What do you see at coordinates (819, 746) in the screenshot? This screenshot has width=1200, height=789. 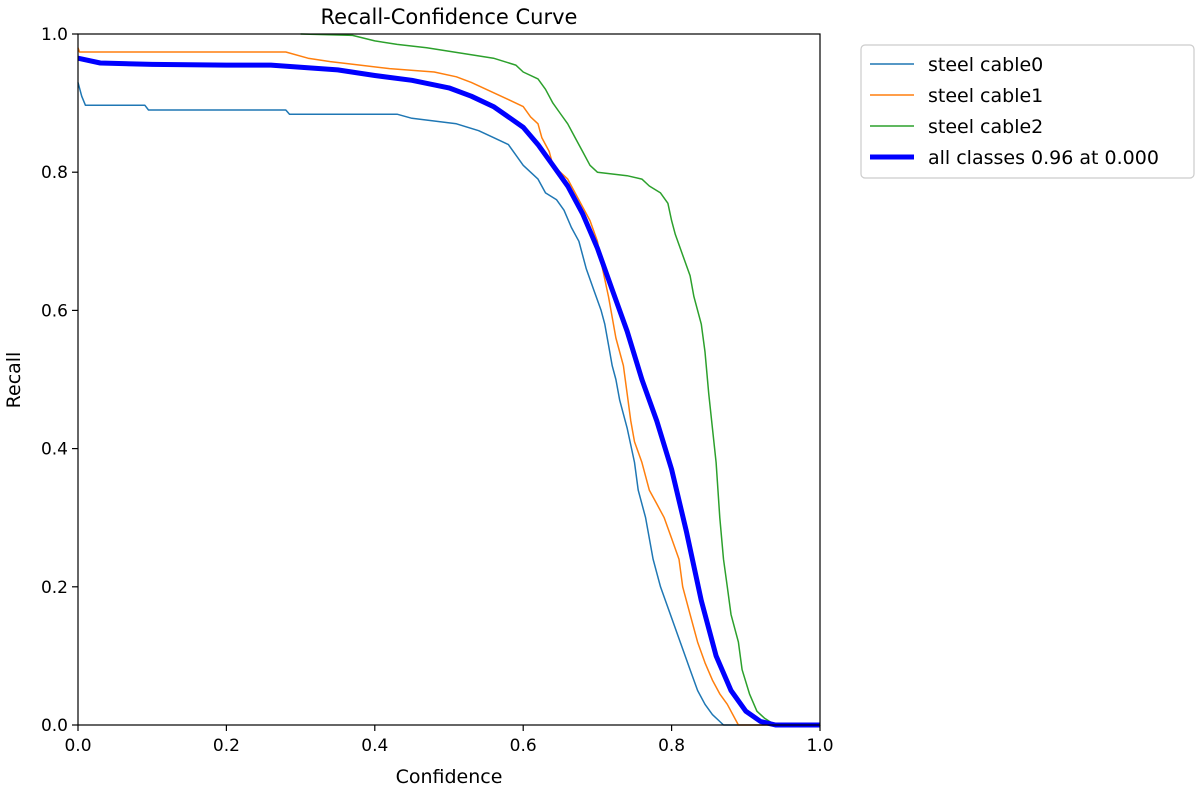 I see `x-tick-label: 1.0` at bounding box center [819, 746].